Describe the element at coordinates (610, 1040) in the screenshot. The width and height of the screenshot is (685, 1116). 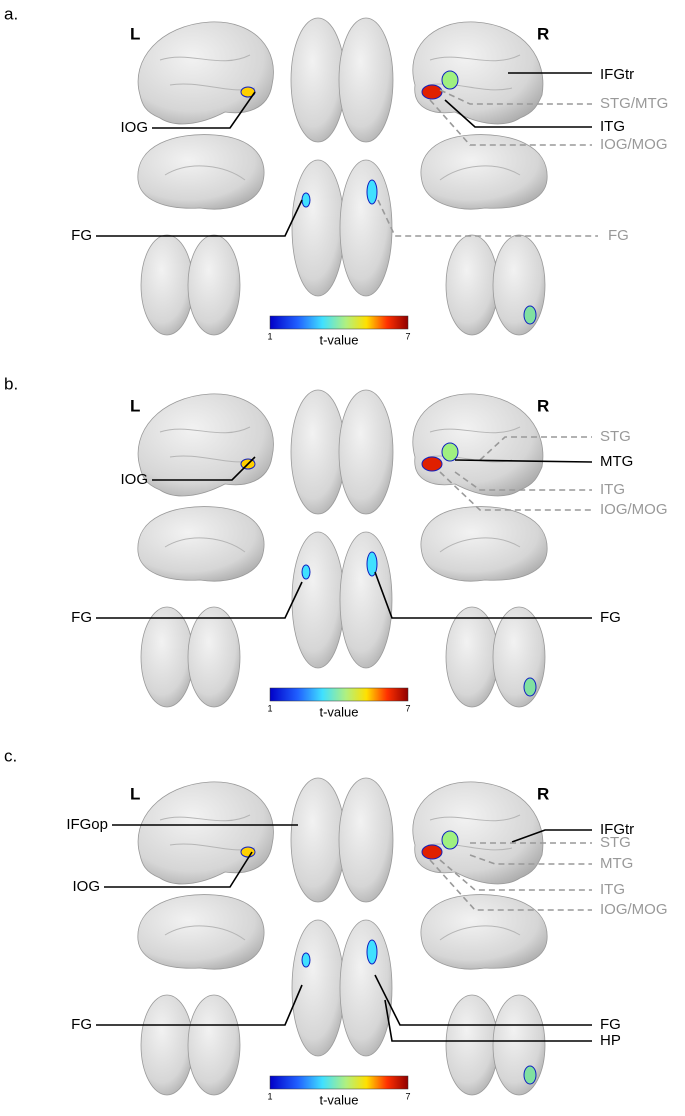
I see `region-label: HP` at that location.